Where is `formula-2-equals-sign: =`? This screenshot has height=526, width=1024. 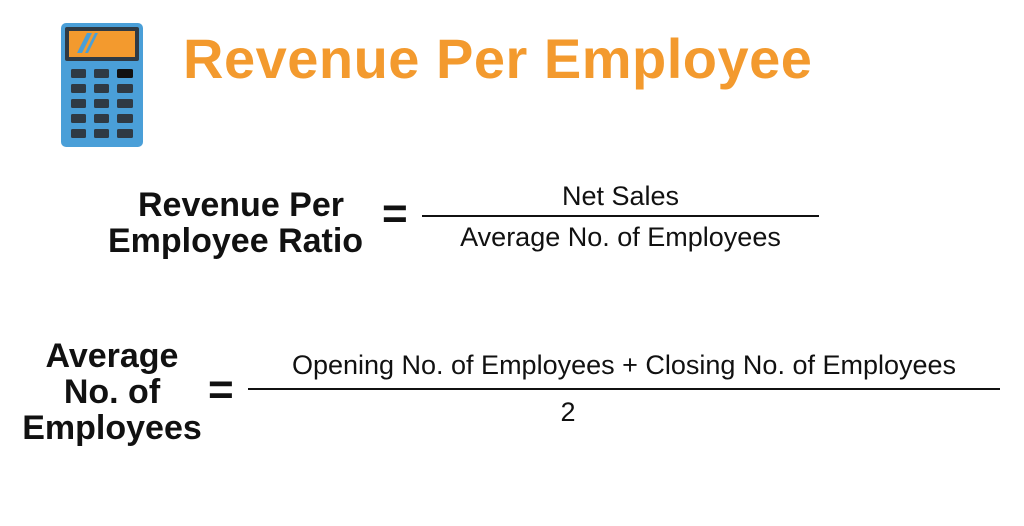
formula-2-equals-sign: = is located at coordinates (221, 389).